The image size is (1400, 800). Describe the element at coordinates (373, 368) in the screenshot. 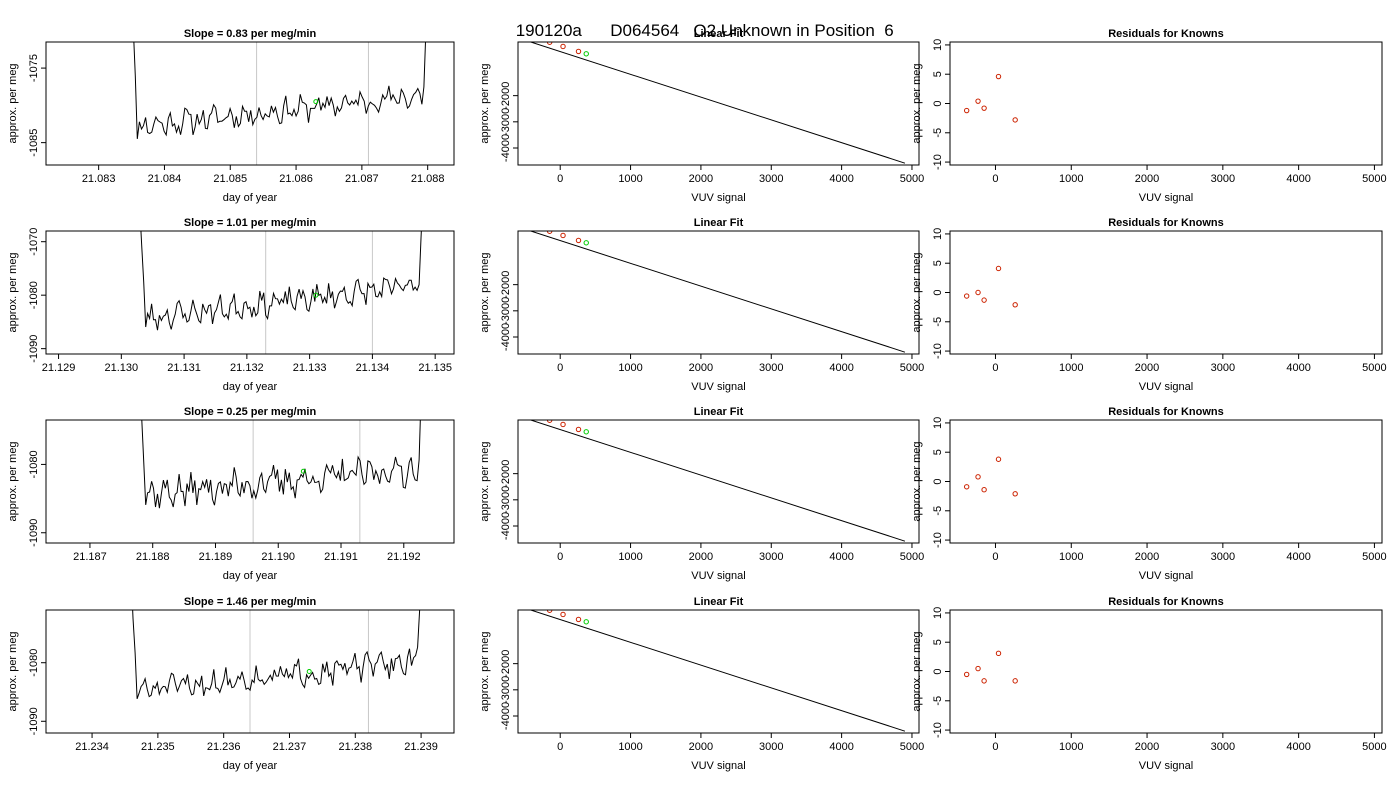

I see `x-tick-label: 21.134` at that location.